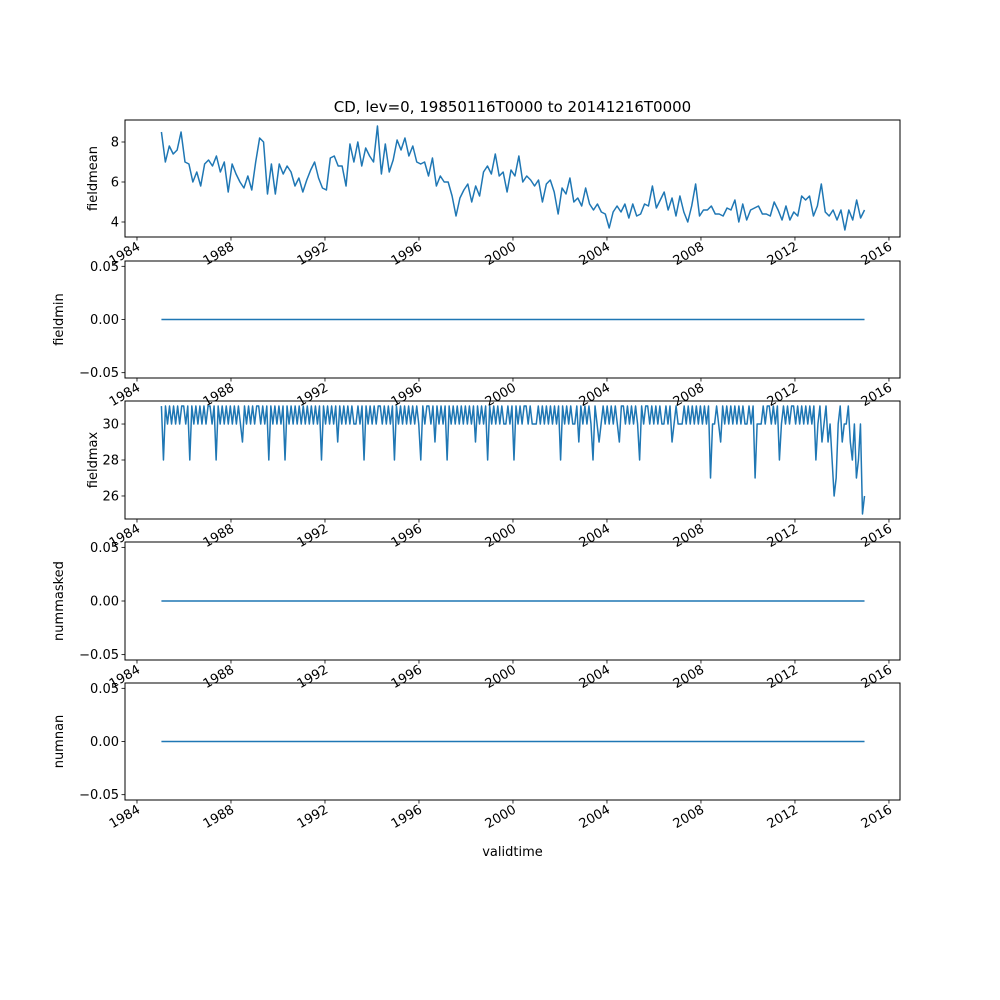 The height and width of the screenshot is (1000, 1000). What do you see at coordinates (110, 496) in the screenshot?
I see `y-tick-label: 26` at bounding box center [110, 496].